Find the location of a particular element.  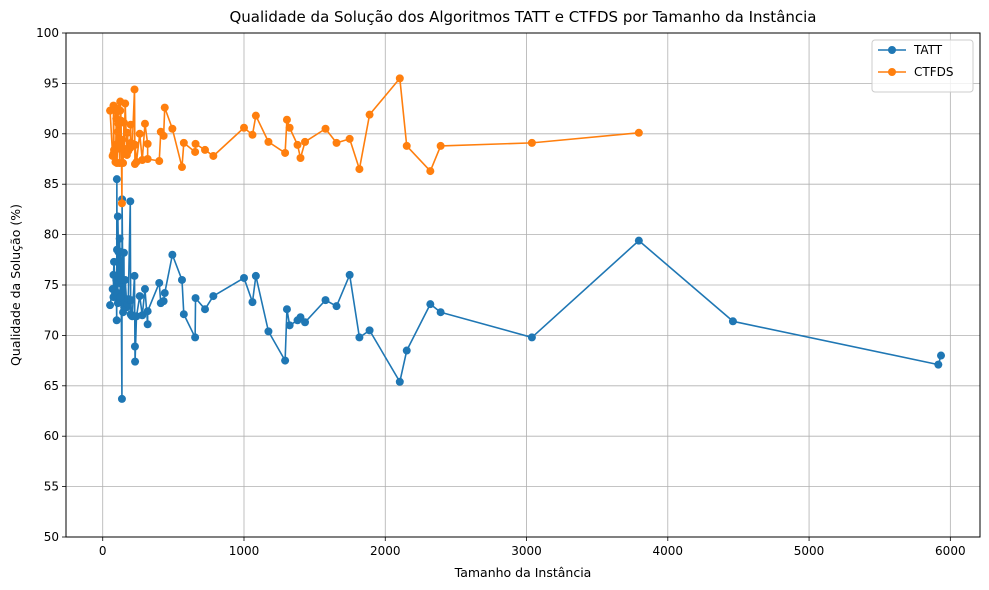

y-tick: 55 is located at coordinates (55, 487).